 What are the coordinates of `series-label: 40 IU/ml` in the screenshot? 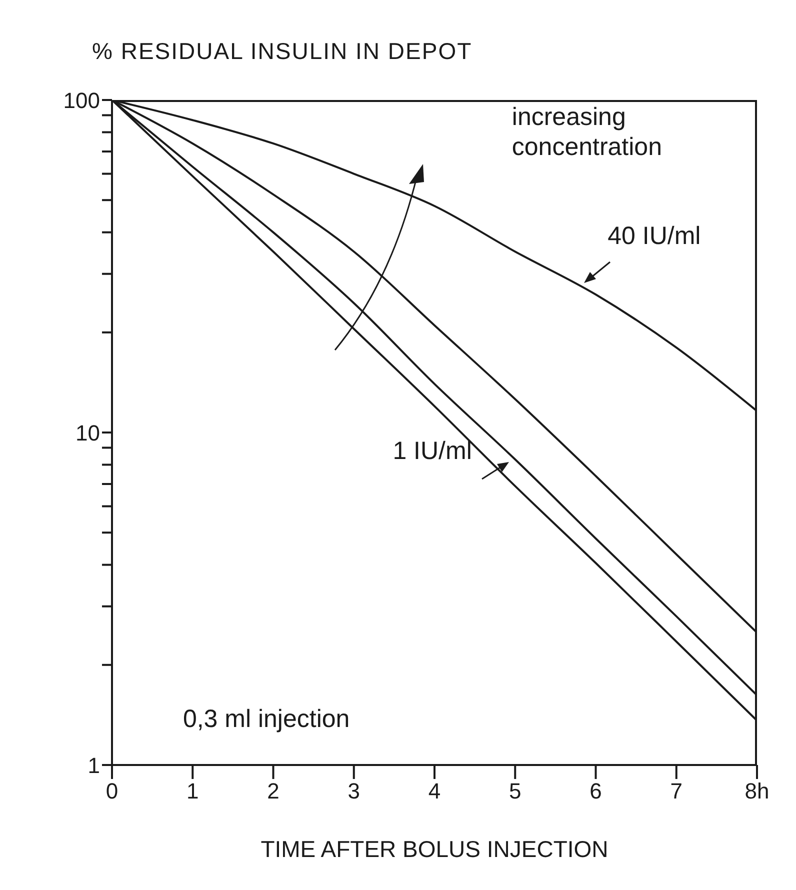 It's located at (655, 236).